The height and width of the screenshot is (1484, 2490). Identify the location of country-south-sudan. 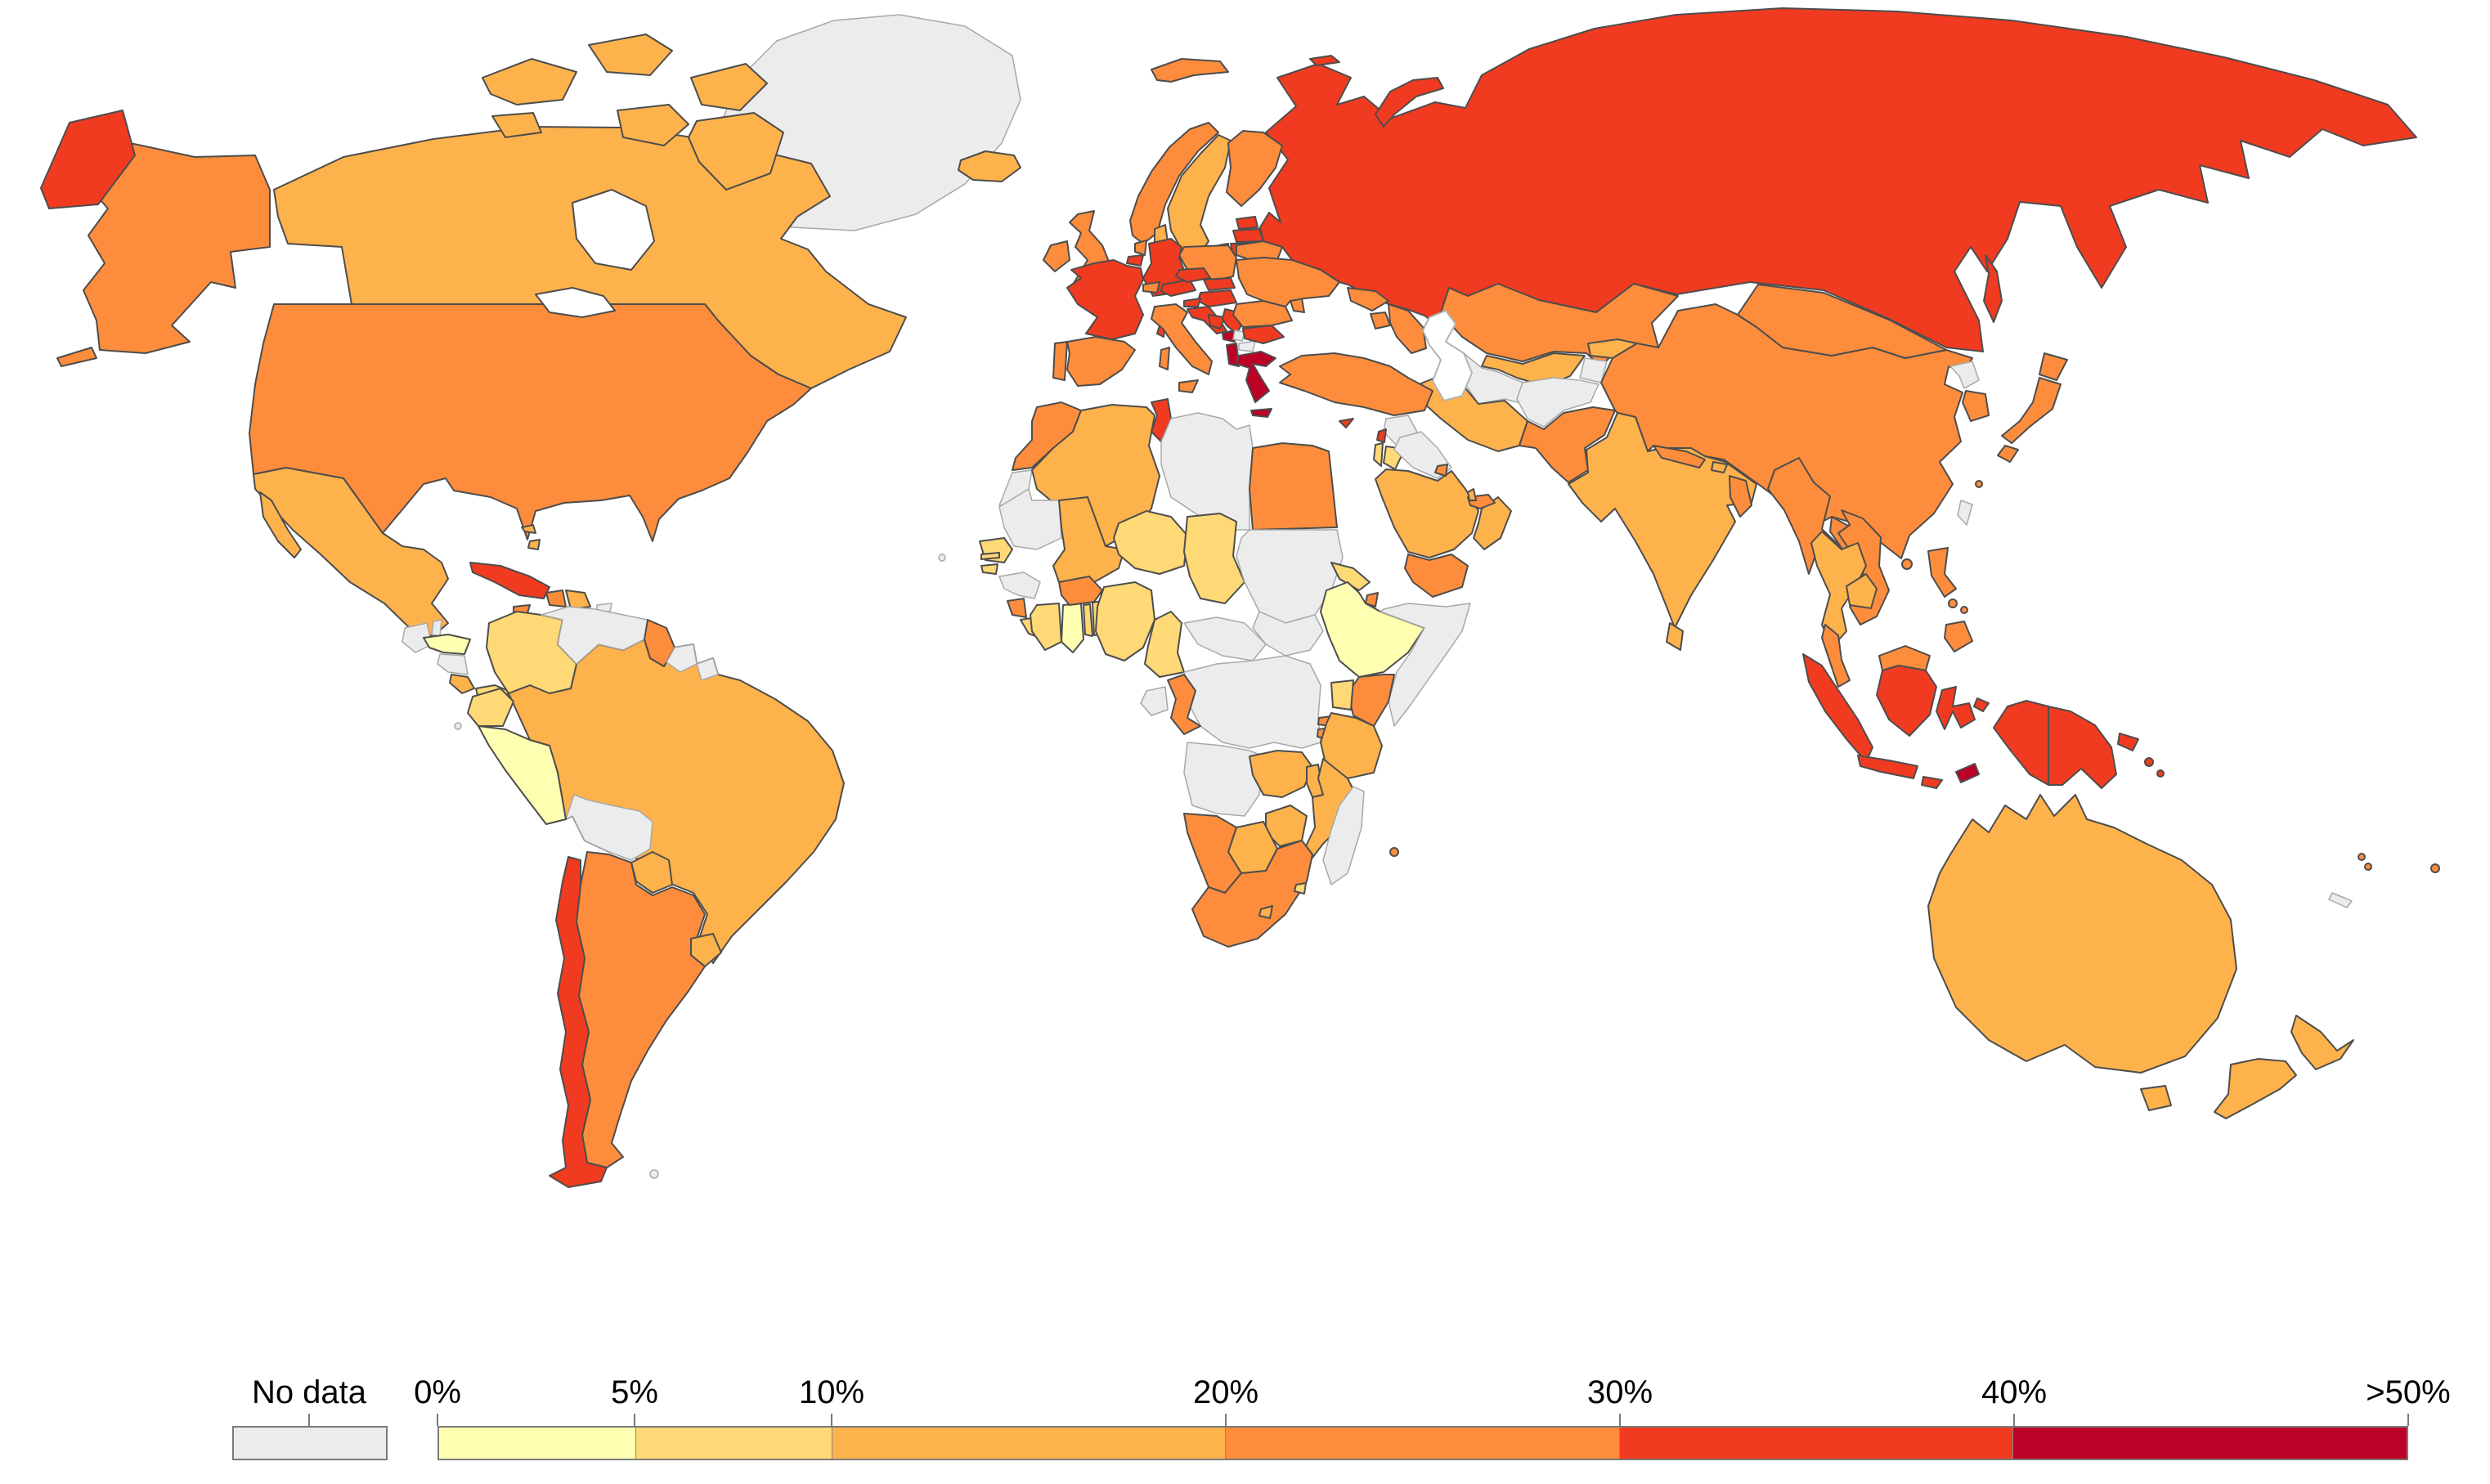
(1288, 634).